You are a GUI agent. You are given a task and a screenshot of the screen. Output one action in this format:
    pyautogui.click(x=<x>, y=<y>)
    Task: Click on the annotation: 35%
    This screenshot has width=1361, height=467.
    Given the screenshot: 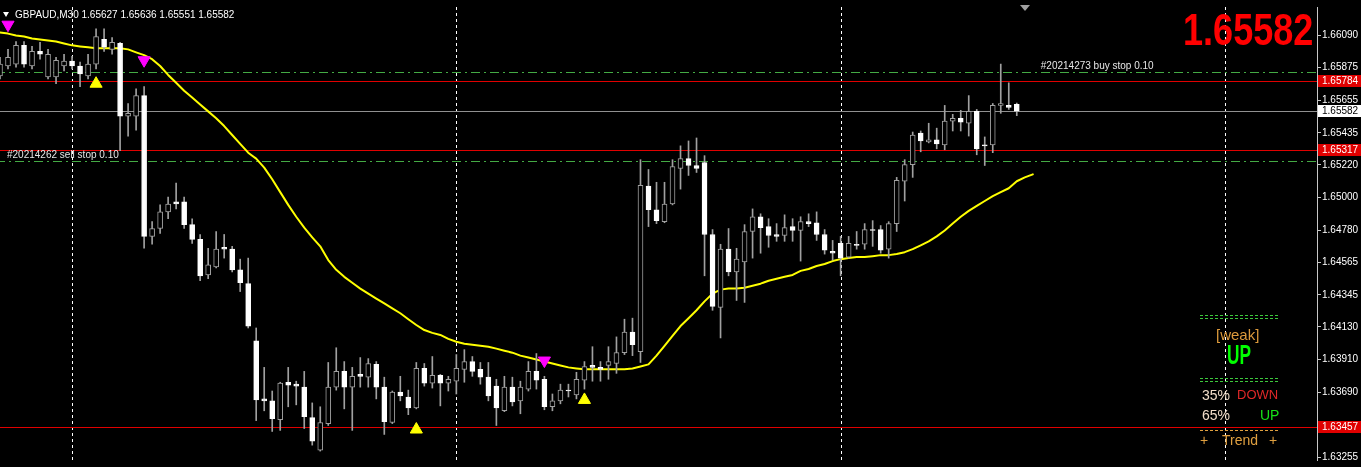 What is the action you would take?
    pyautogui.click(x=1216, y=395)
    